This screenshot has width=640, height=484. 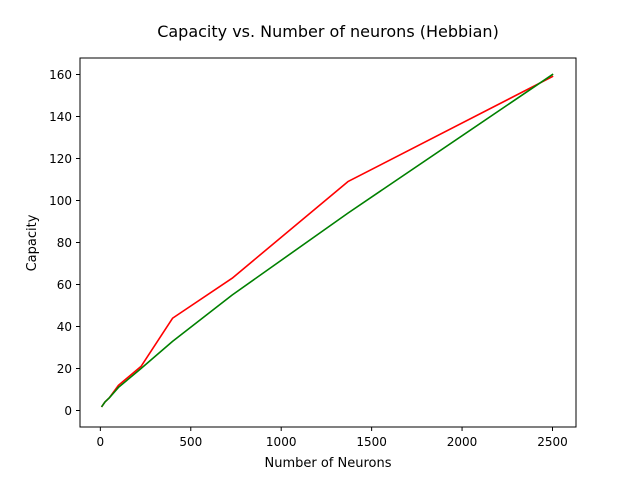 What do you see at coordinates (64, 369) in the screenshot?
I see `y-tick-label: 20` at bounding box center [64, 369].